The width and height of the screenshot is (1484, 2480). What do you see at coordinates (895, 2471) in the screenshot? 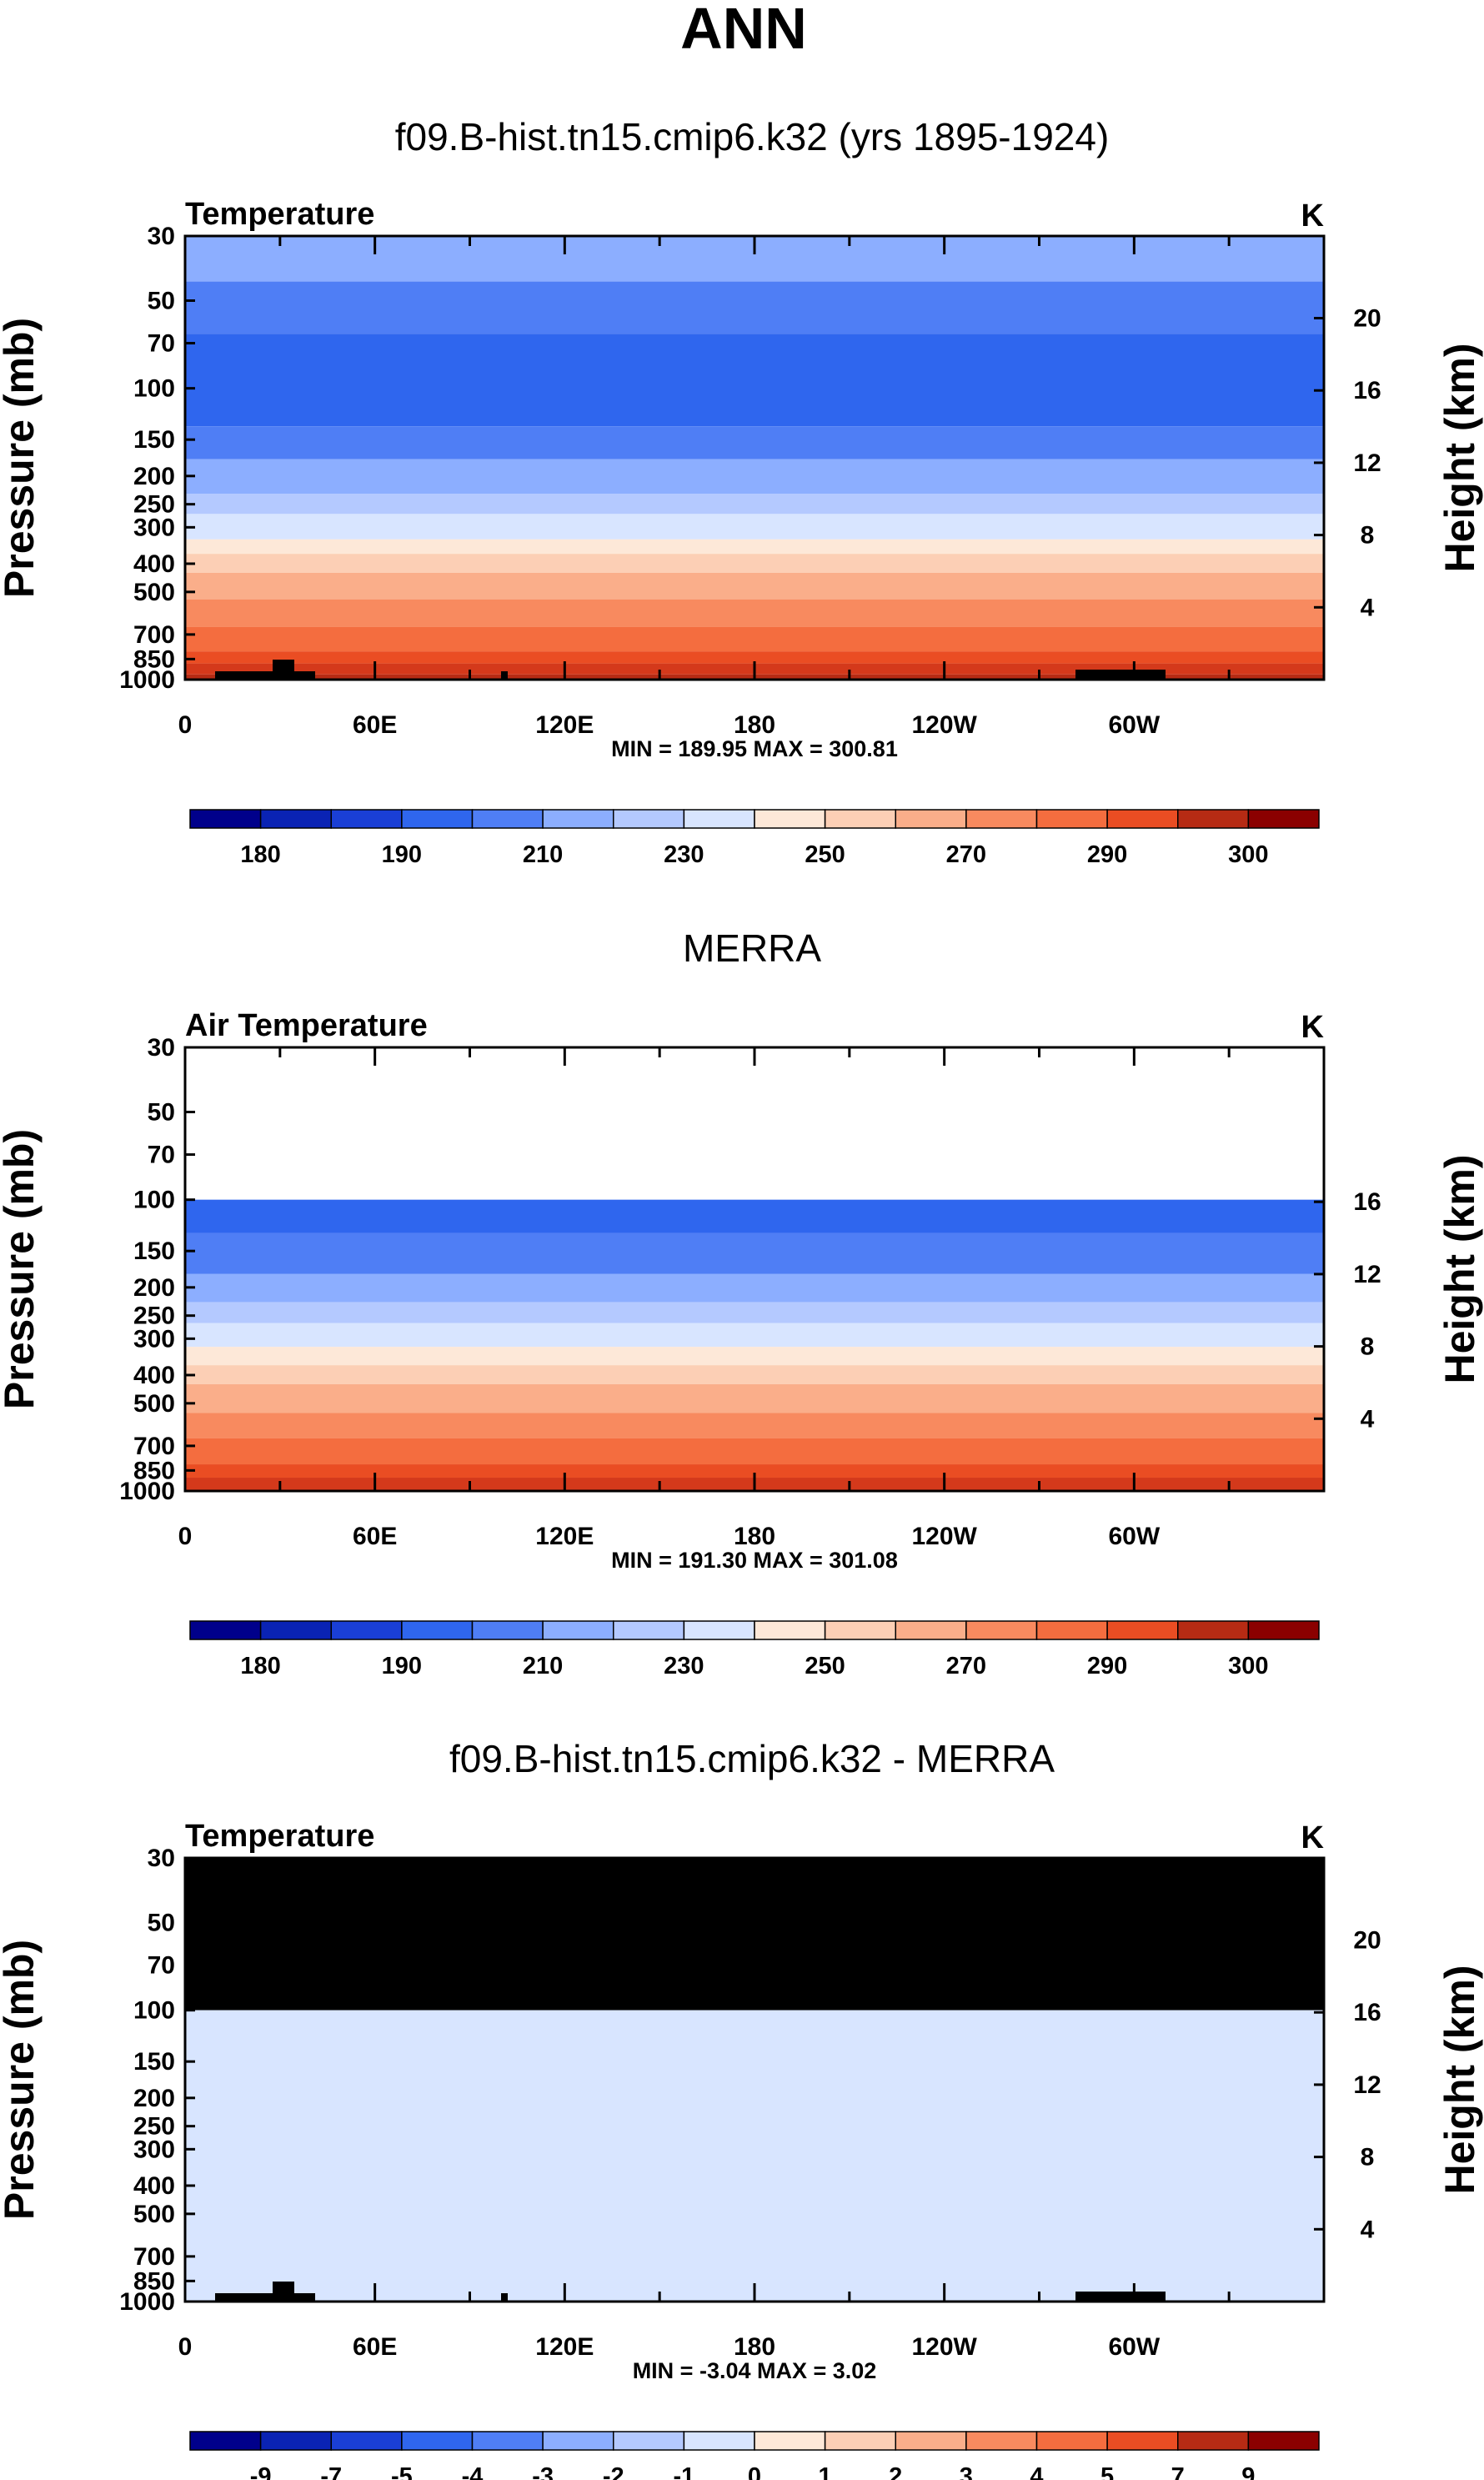
I see `colorbar-label: 2` at bounding box center [895, 2471].